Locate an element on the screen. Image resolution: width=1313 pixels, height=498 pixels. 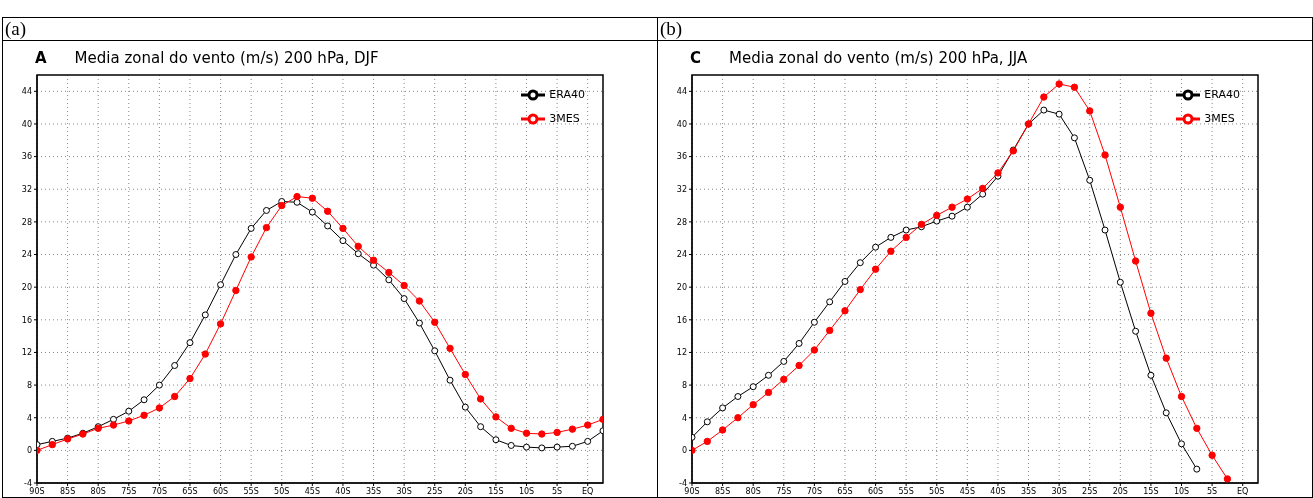
text: A is located at coordinates (41, 58).